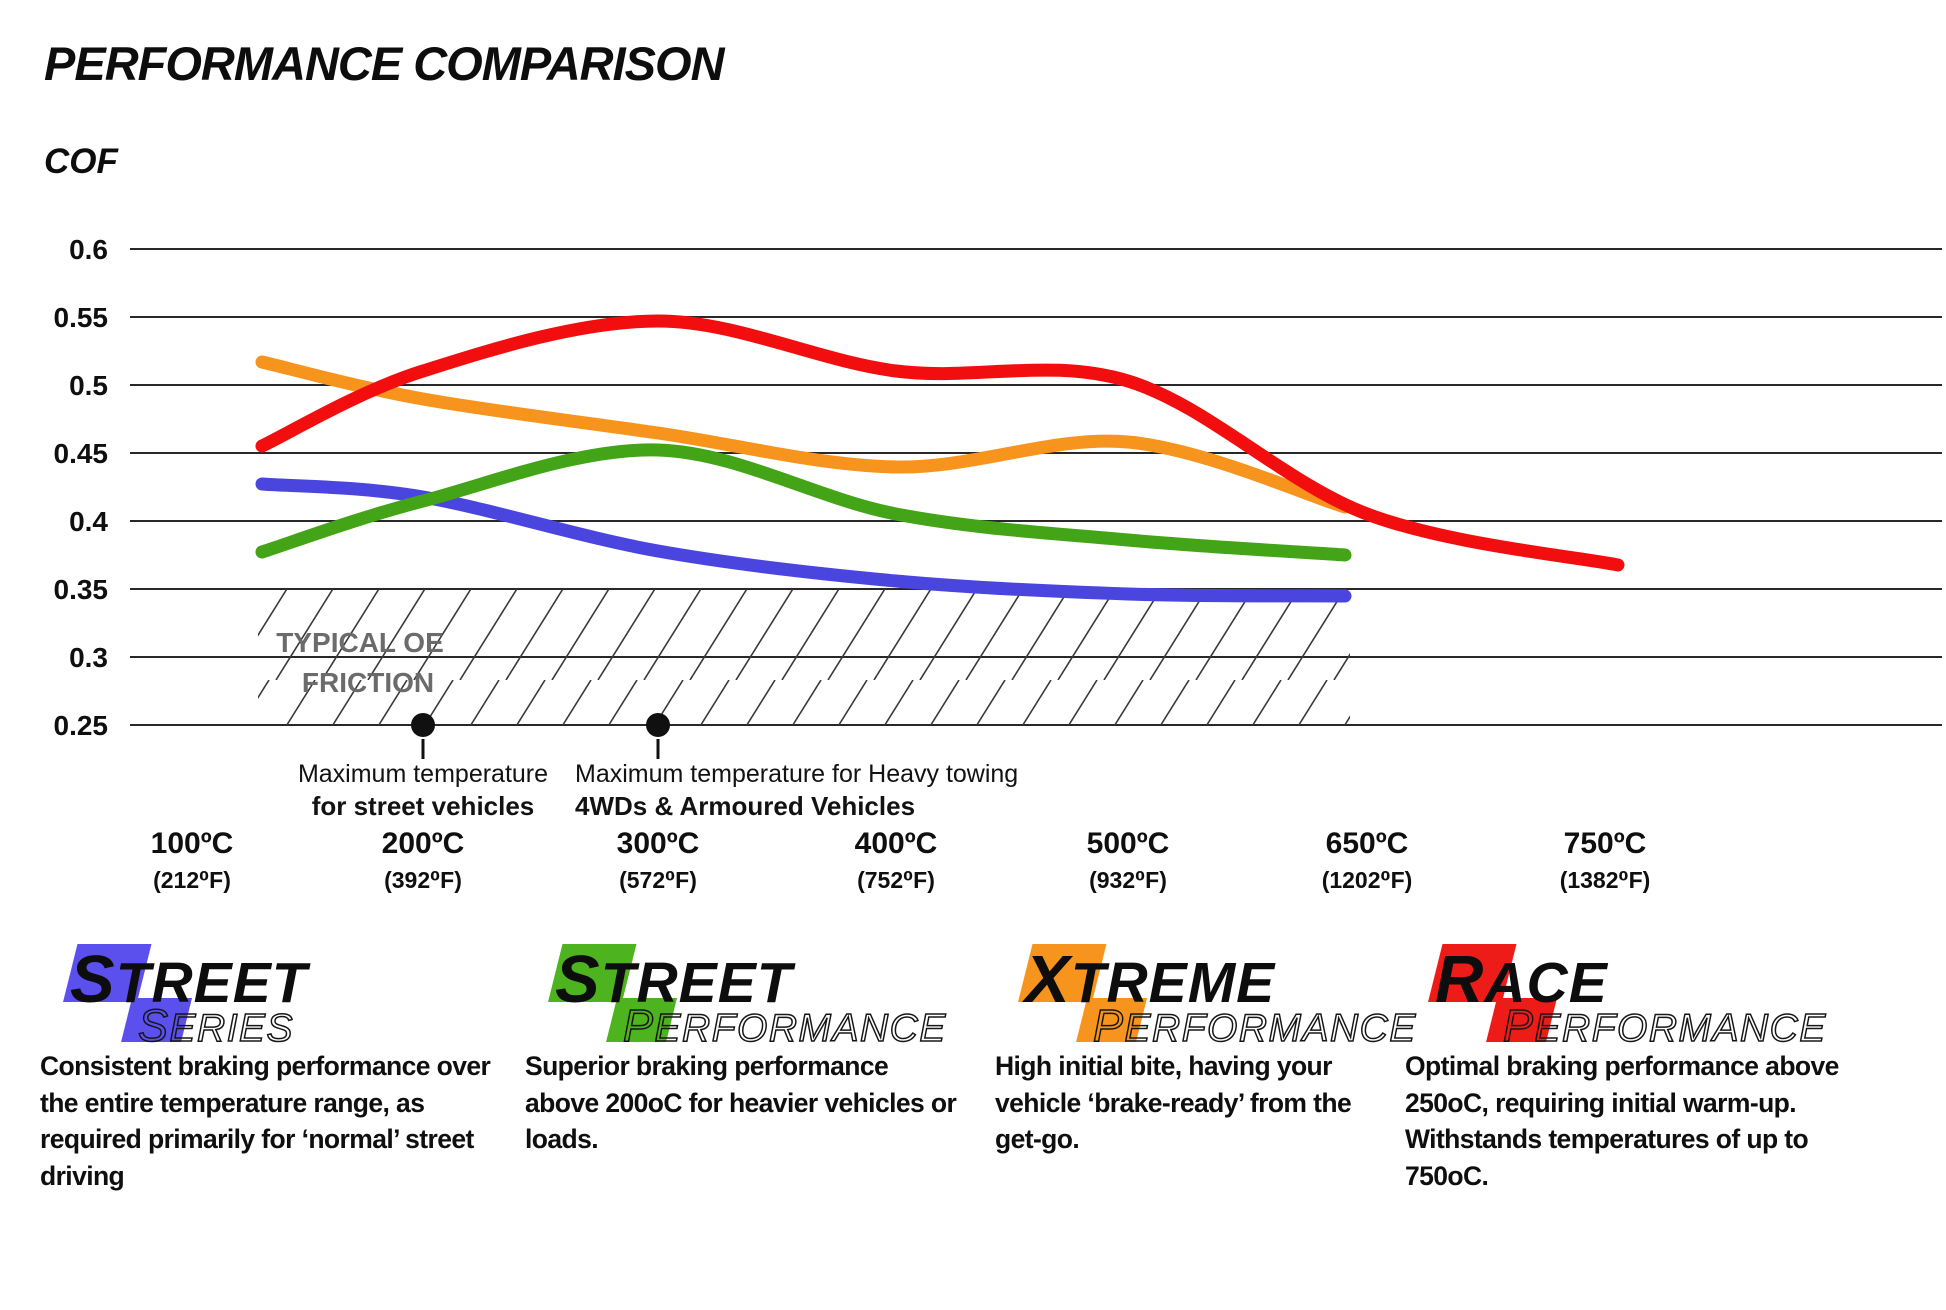 This screenshot has width=1946, height=1310. Describe the element at coordinates (360, 642) in the screenshot. I see `svg-text: TYPICAL OE` at that location.